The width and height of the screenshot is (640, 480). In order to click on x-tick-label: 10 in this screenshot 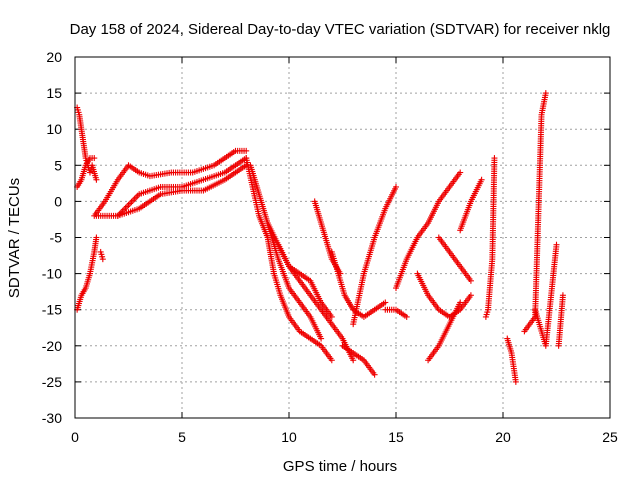, I will do `click(289, 437)`.